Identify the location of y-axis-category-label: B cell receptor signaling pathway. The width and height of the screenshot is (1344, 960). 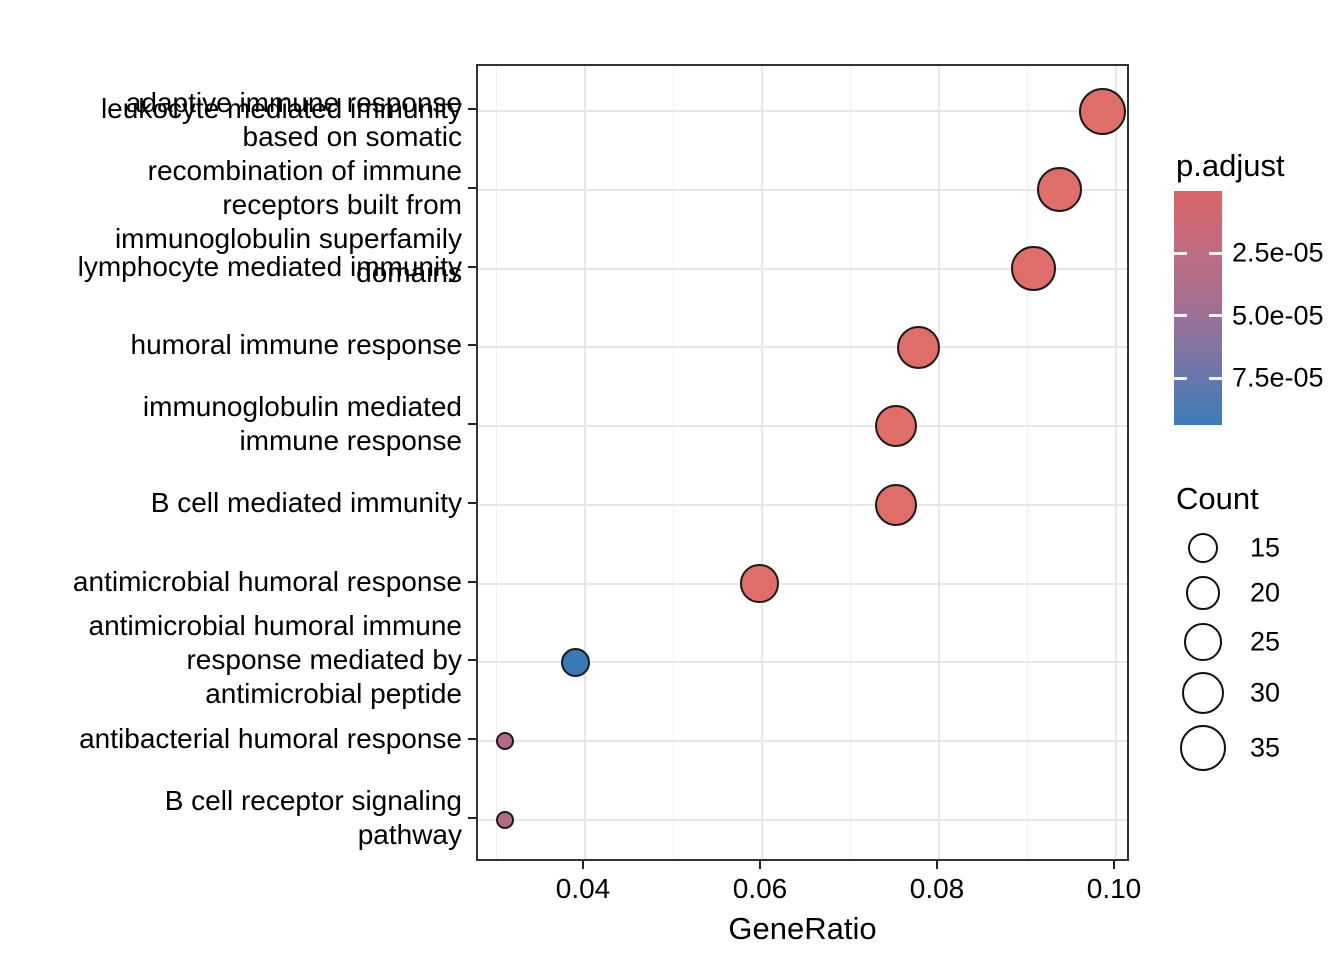
(313, 818).